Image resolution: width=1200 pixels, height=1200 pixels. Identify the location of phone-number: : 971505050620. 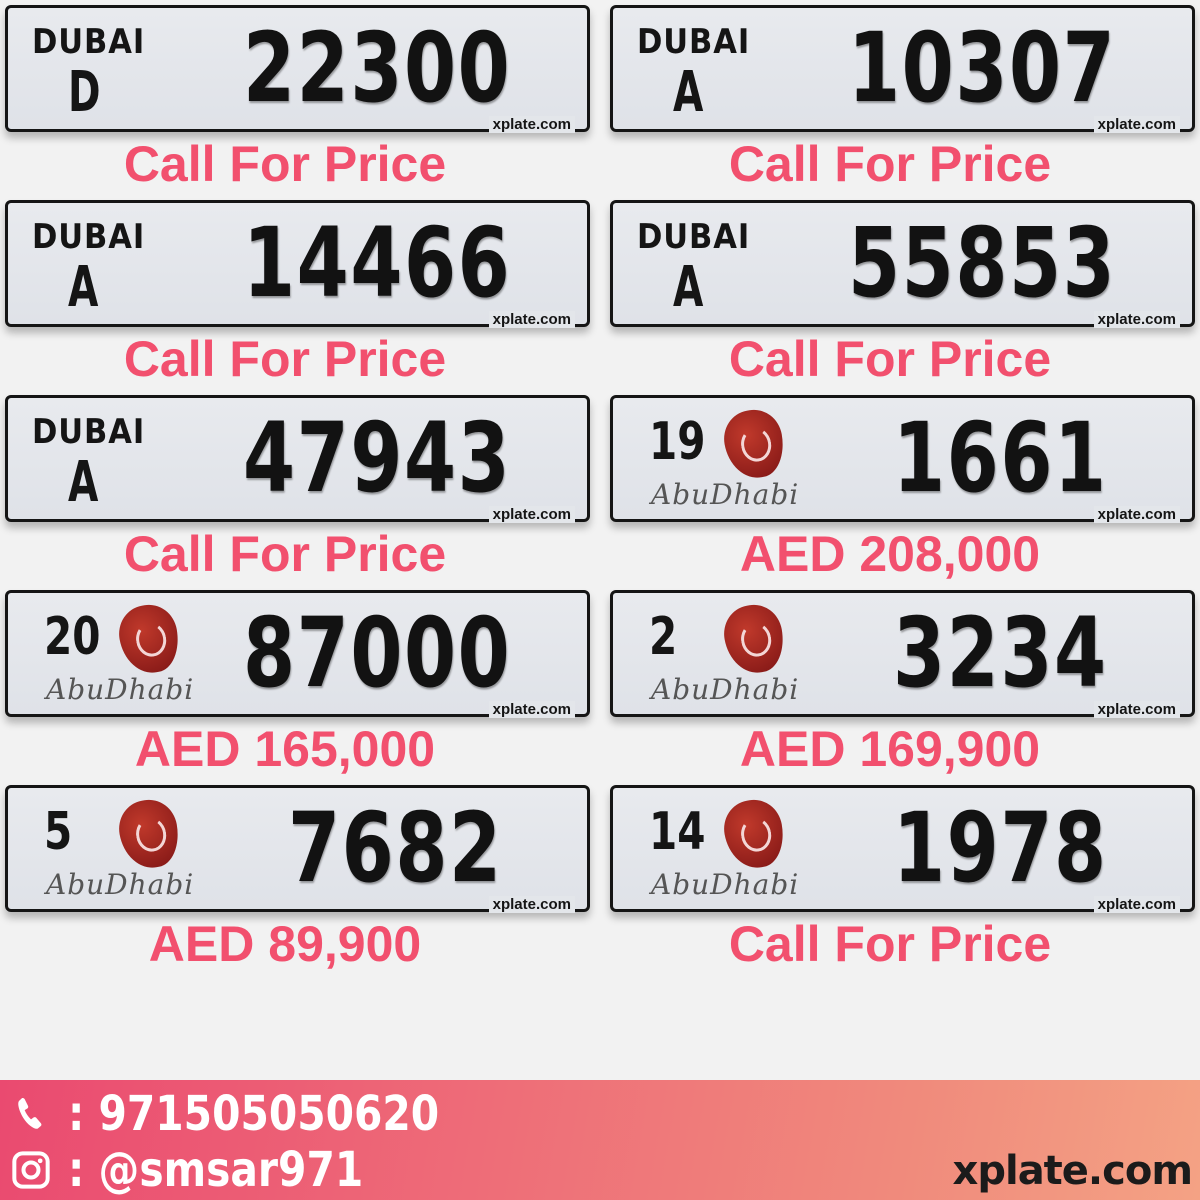
(254, 1114).